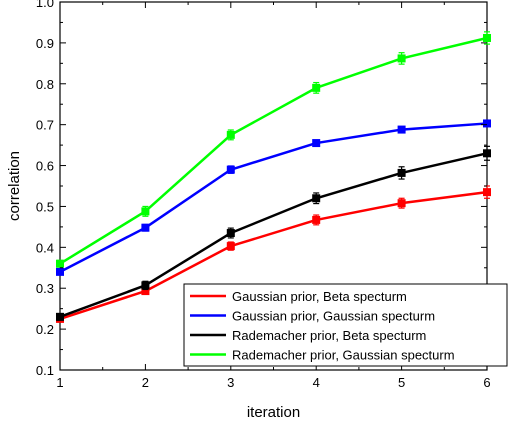  I want to click on x-tick-label: 5, so click(401, 382).